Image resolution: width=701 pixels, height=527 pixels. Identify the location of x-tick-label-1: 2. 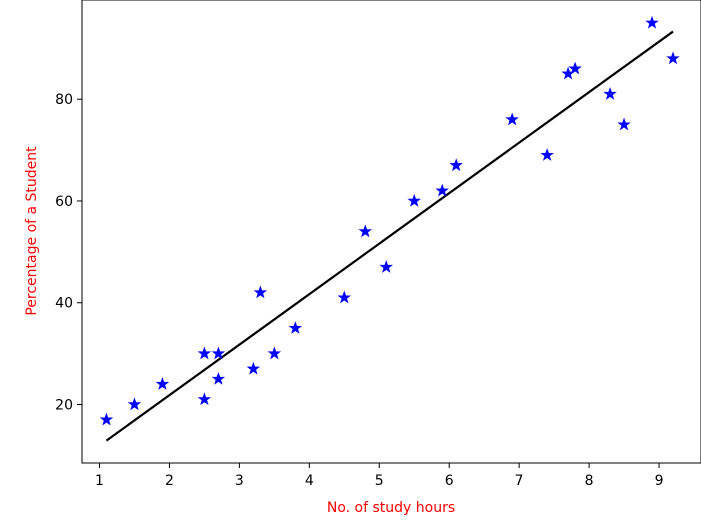
(169, 481).